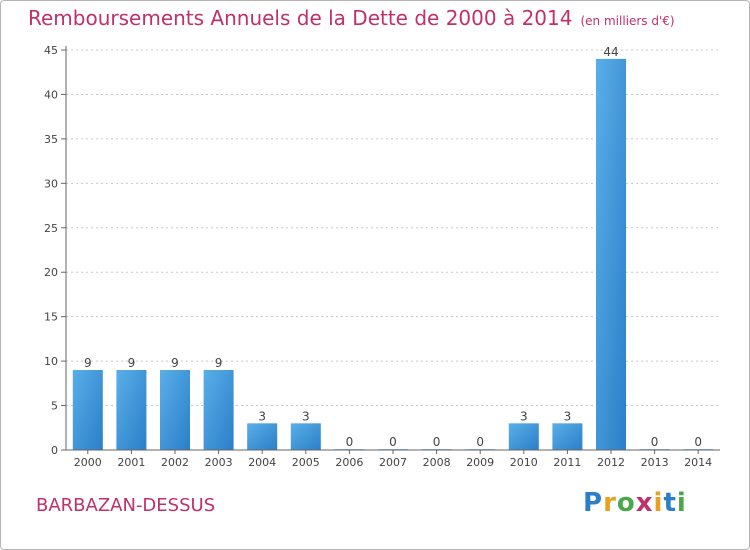  Describe the element at coordinates (218, 410) in the screenshot. I see `bar-2003` at that location.